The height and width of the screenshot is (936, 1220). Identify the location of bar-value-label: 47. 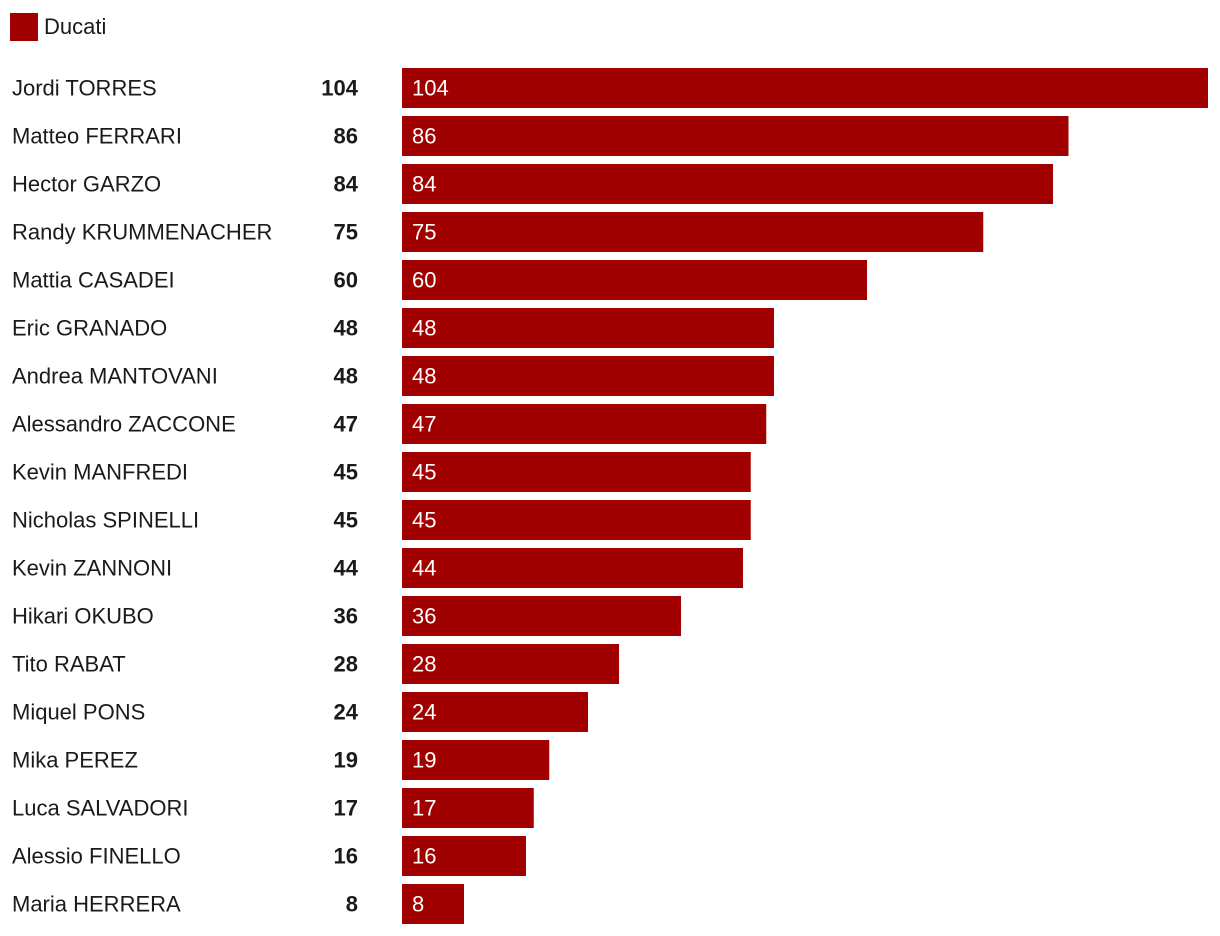
(424, 424).